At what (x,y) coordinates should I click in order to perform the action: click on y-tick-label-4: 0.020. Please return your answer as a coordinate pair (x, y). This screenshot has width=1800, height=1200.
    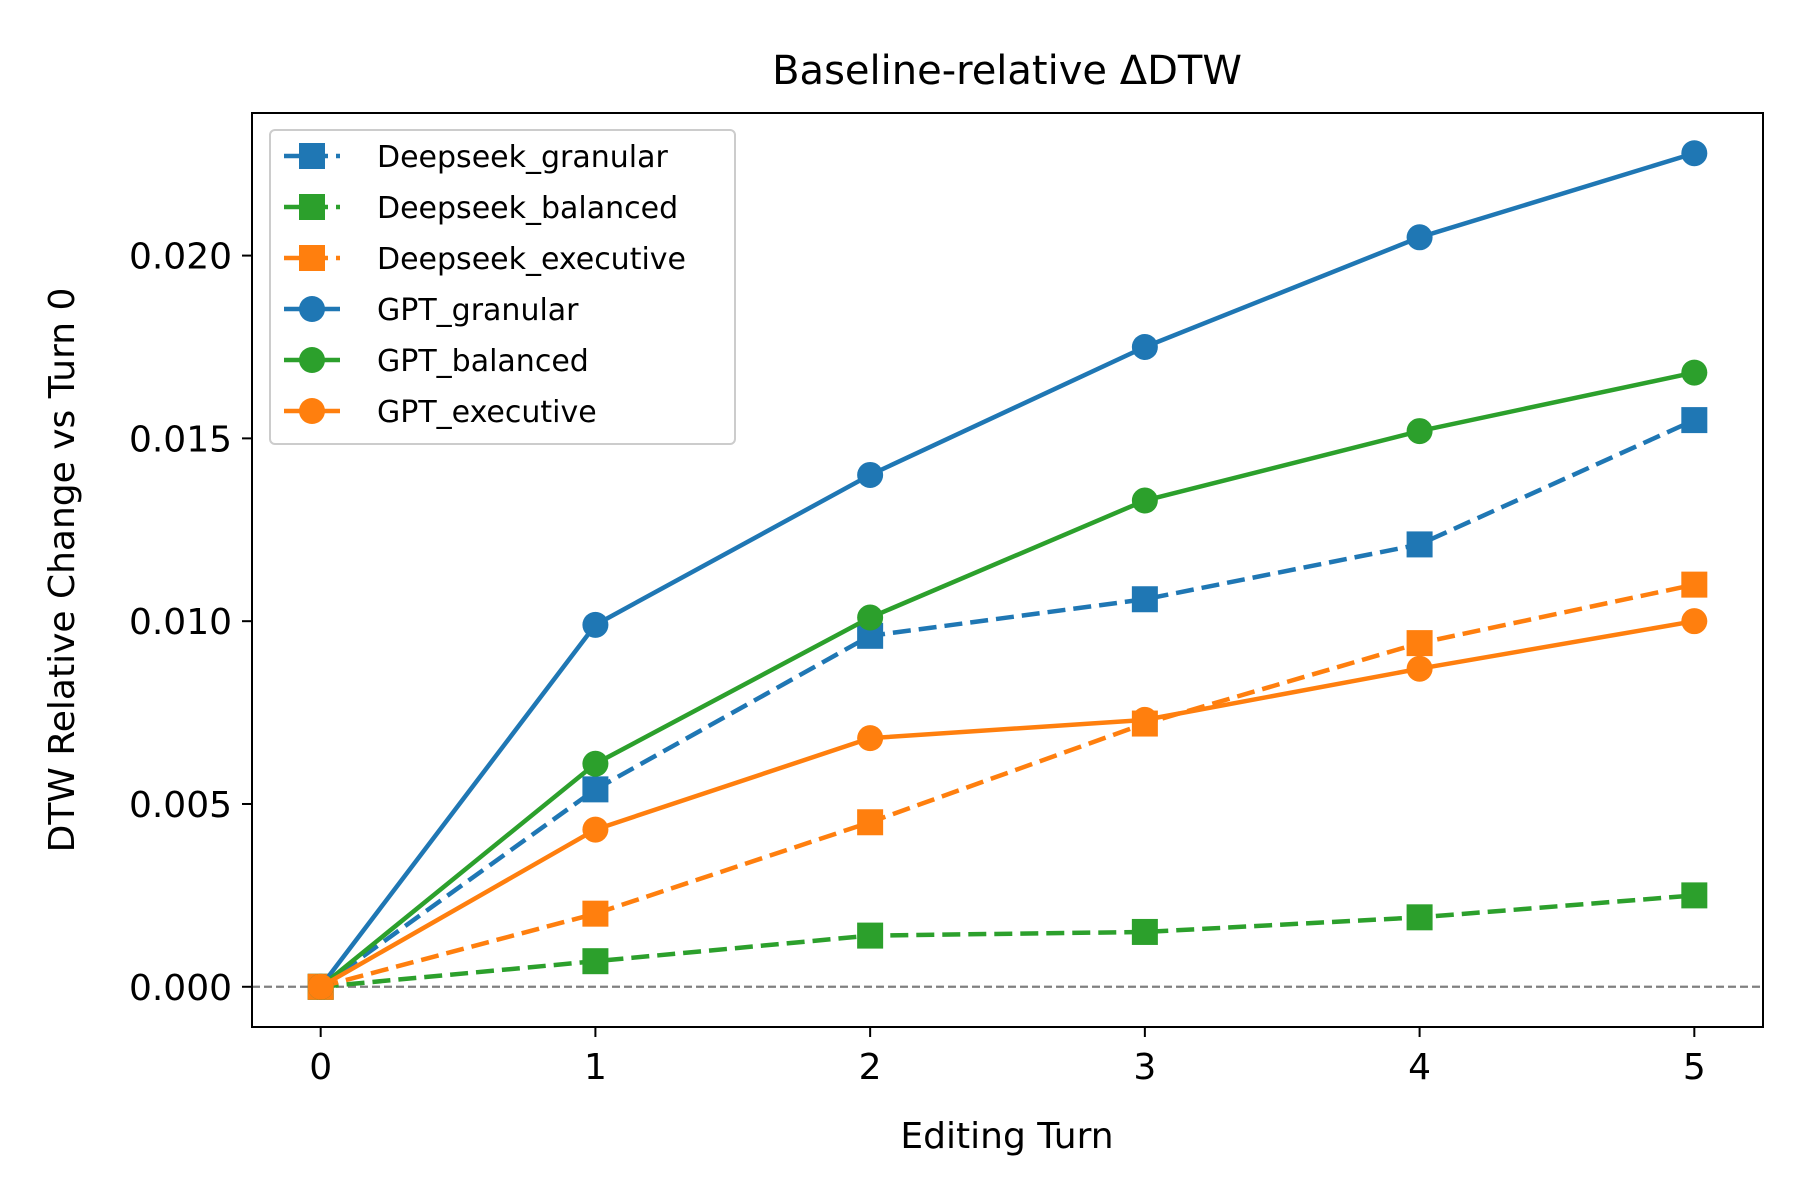
    Looking at the image, I should click on (180, 257).